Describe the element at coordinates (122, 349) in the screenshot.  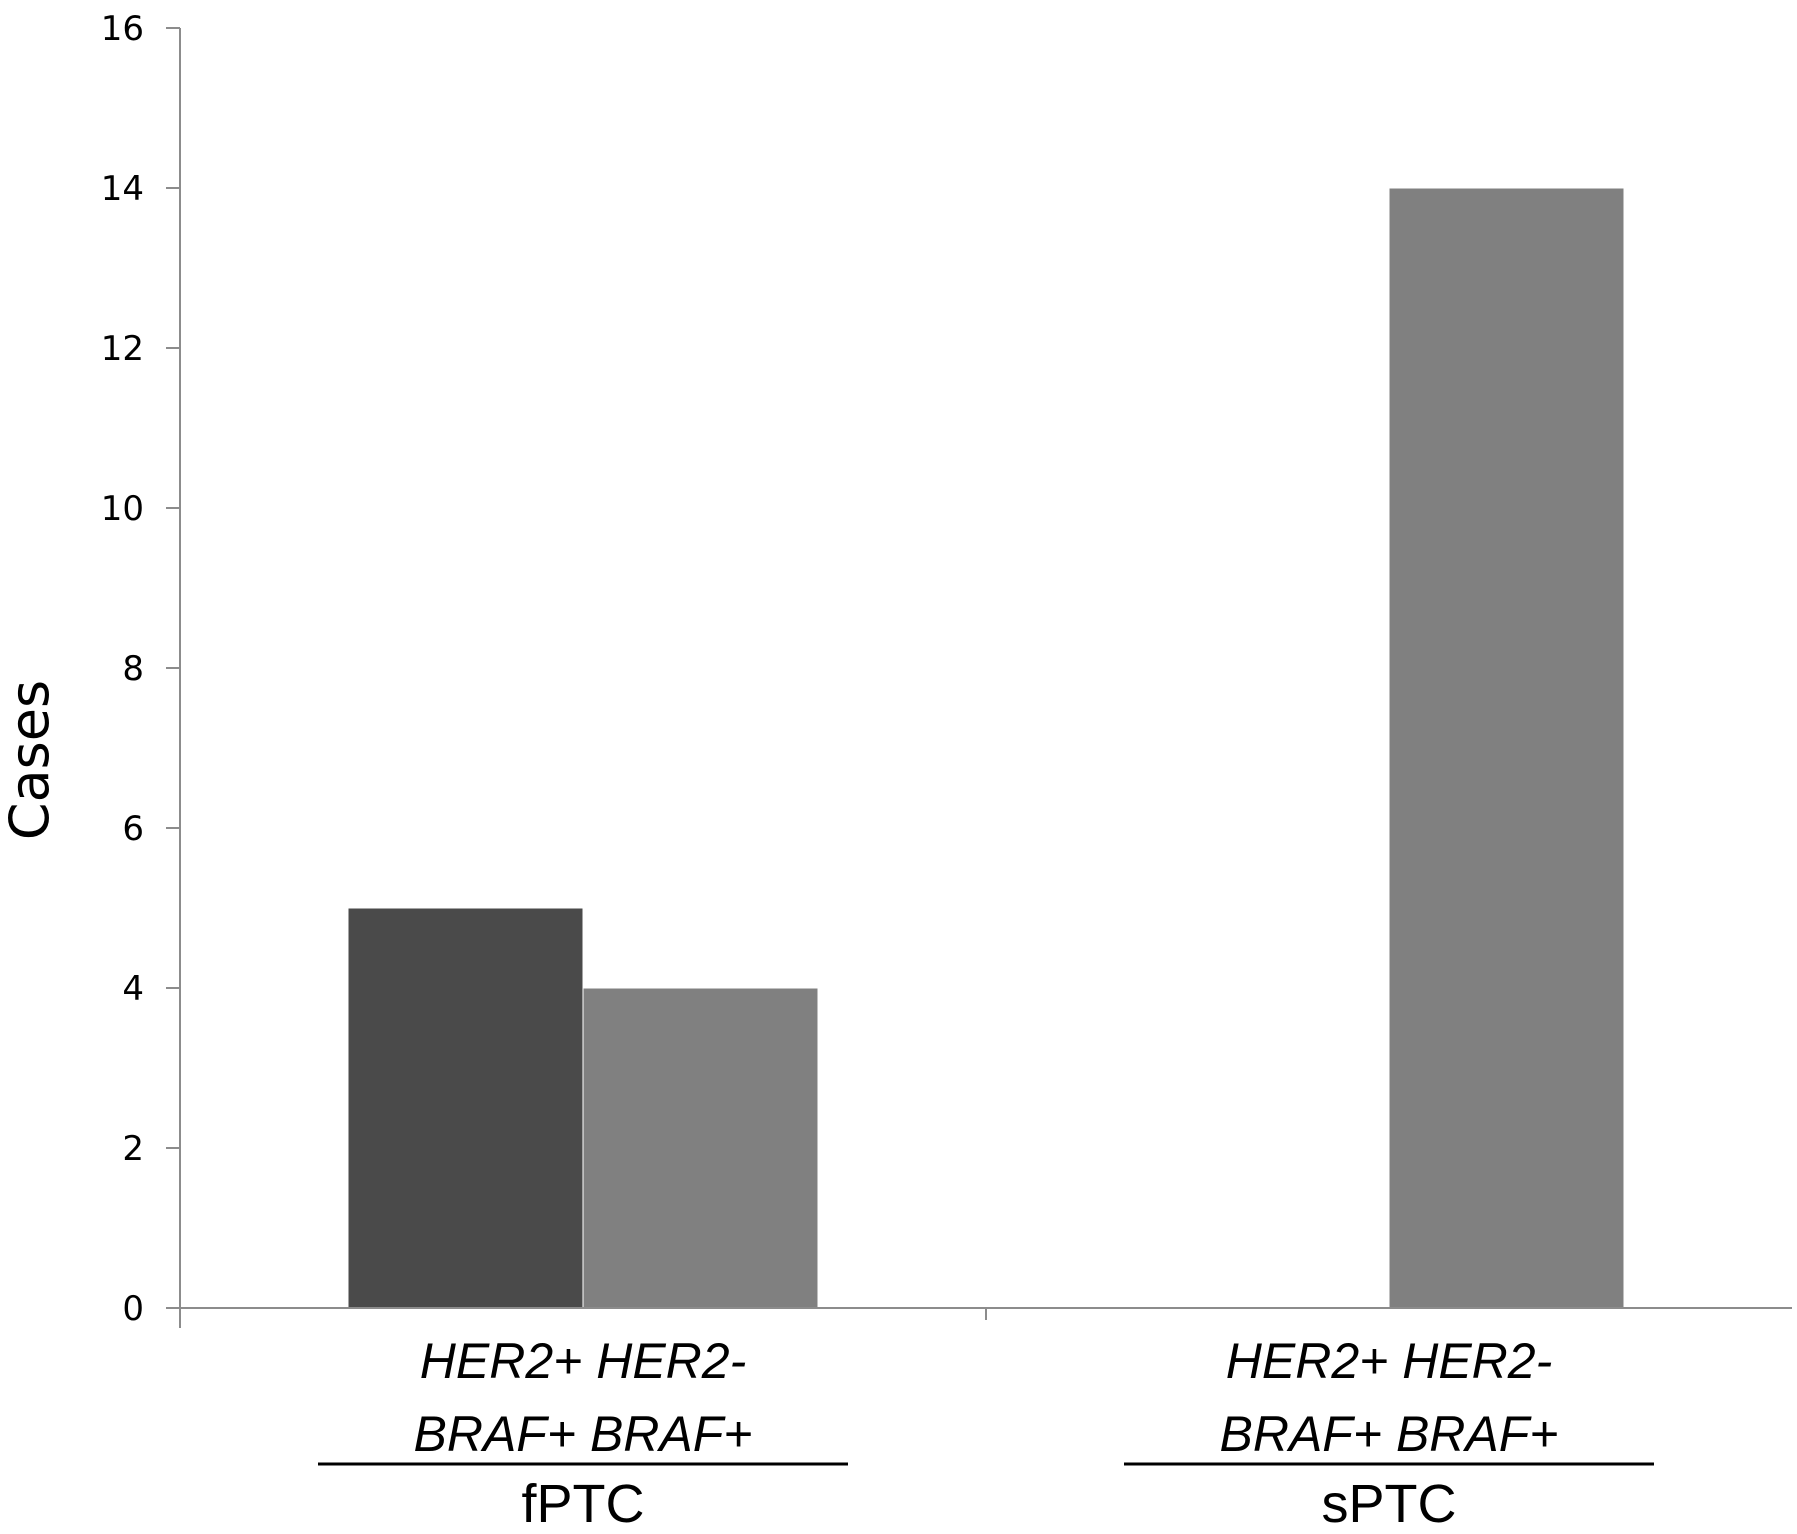
I see `y-tick-label: 12` at that location.